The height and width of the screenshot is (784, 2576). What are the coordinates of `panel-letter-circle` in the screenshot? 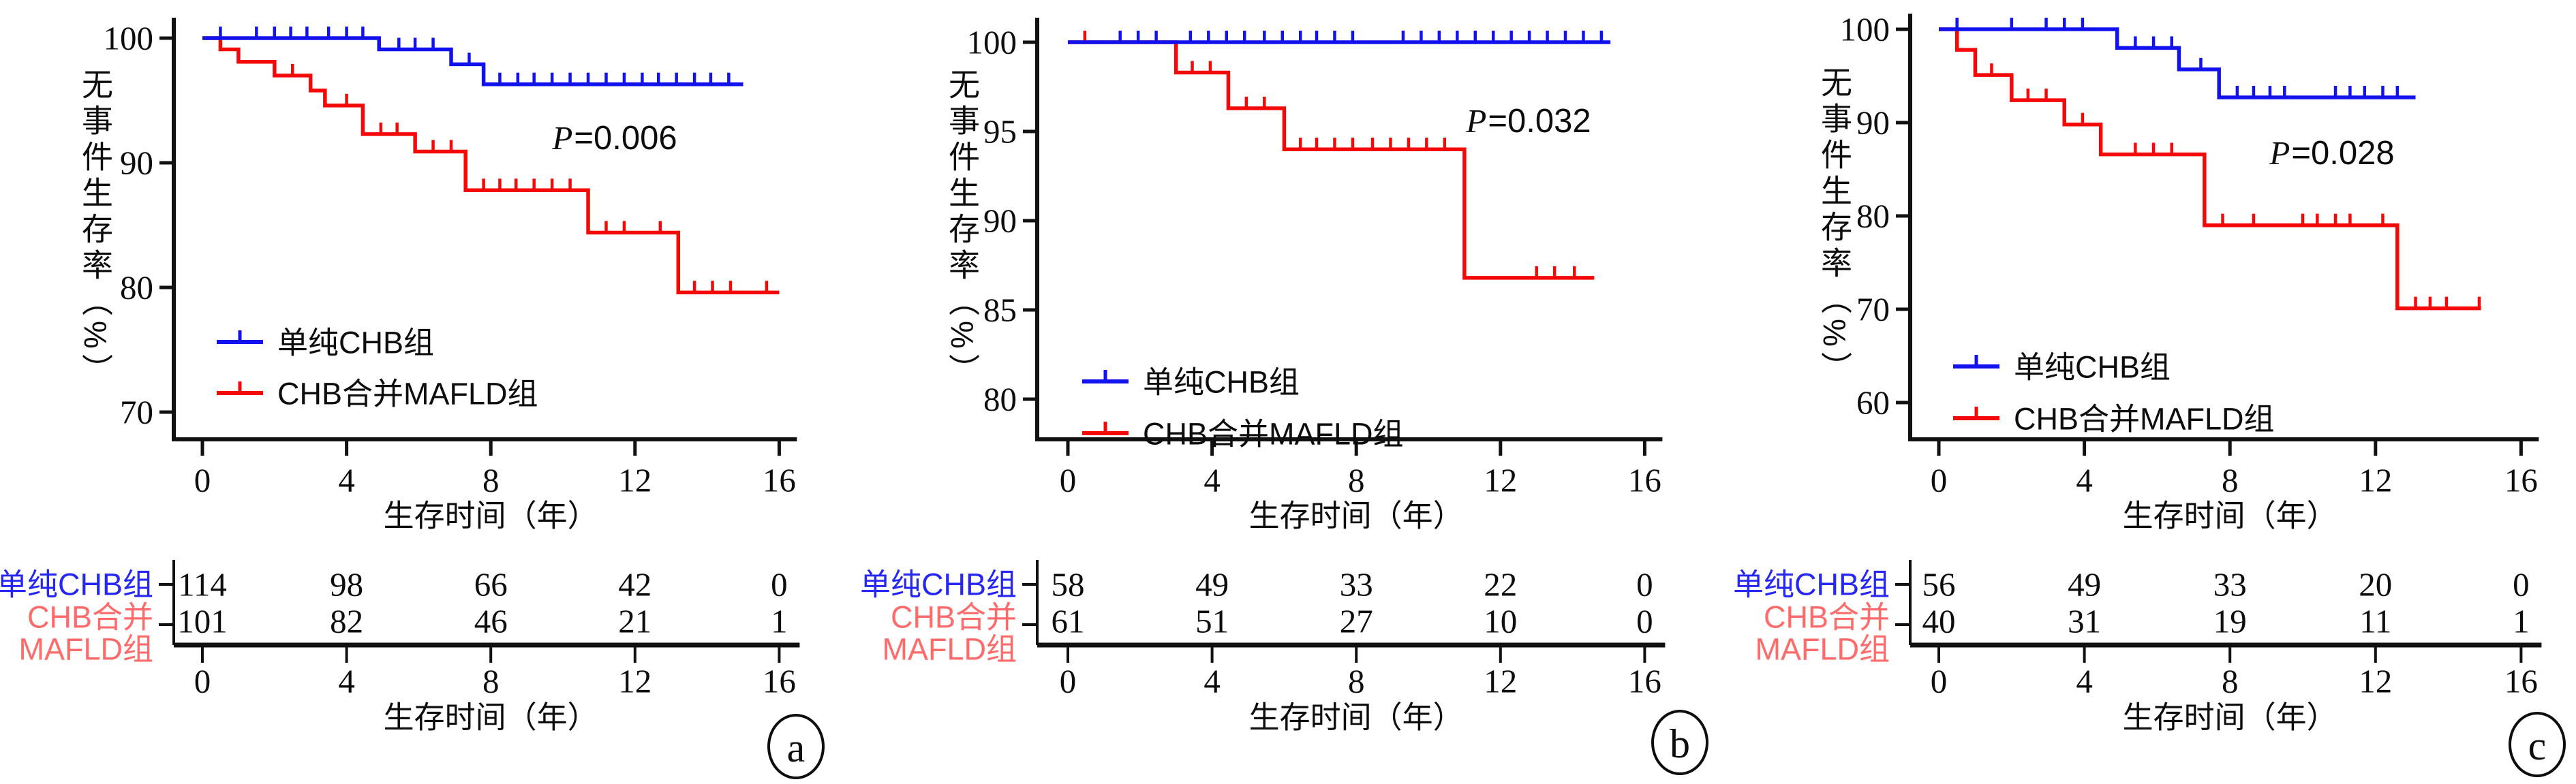 It's located at (796, 746).